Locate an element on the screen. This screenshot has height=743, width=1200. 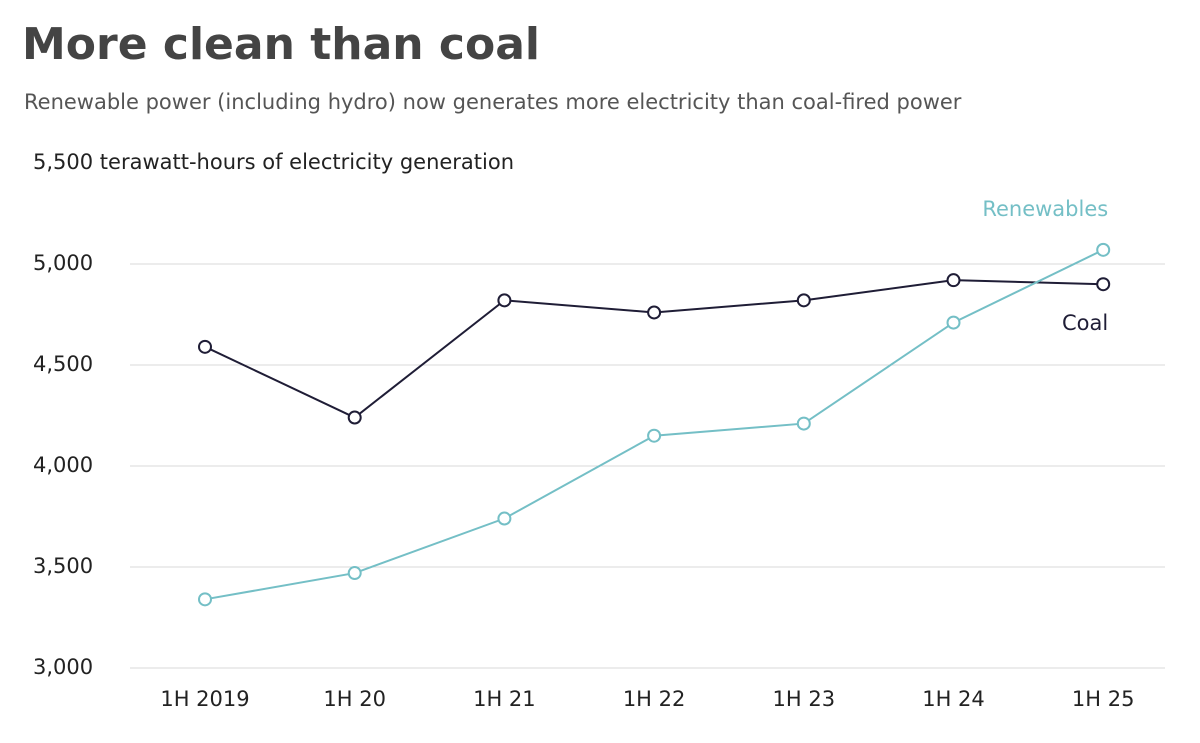
chart-title: More clean than coal is located at coordinates (281, 44).